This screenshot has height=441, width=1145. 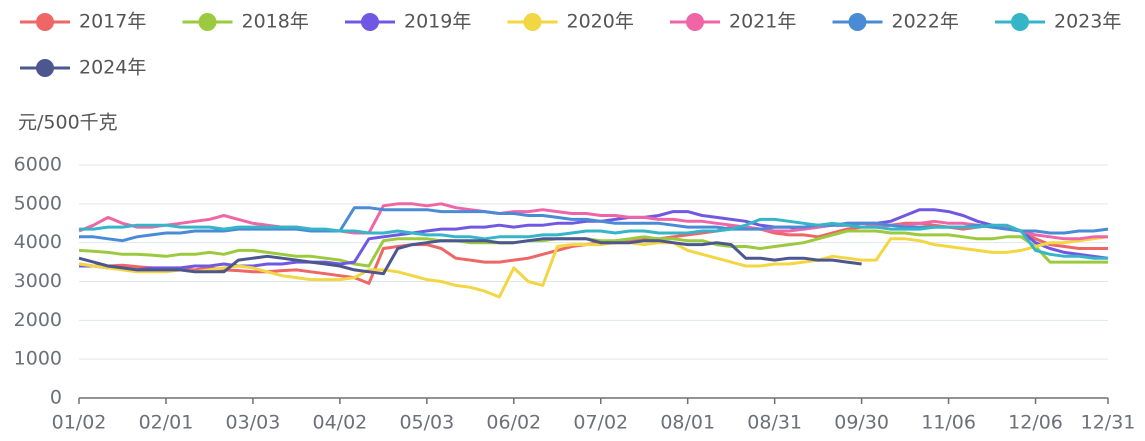 I want to click on y-tick-label: 0, so click(x=56, y=398).